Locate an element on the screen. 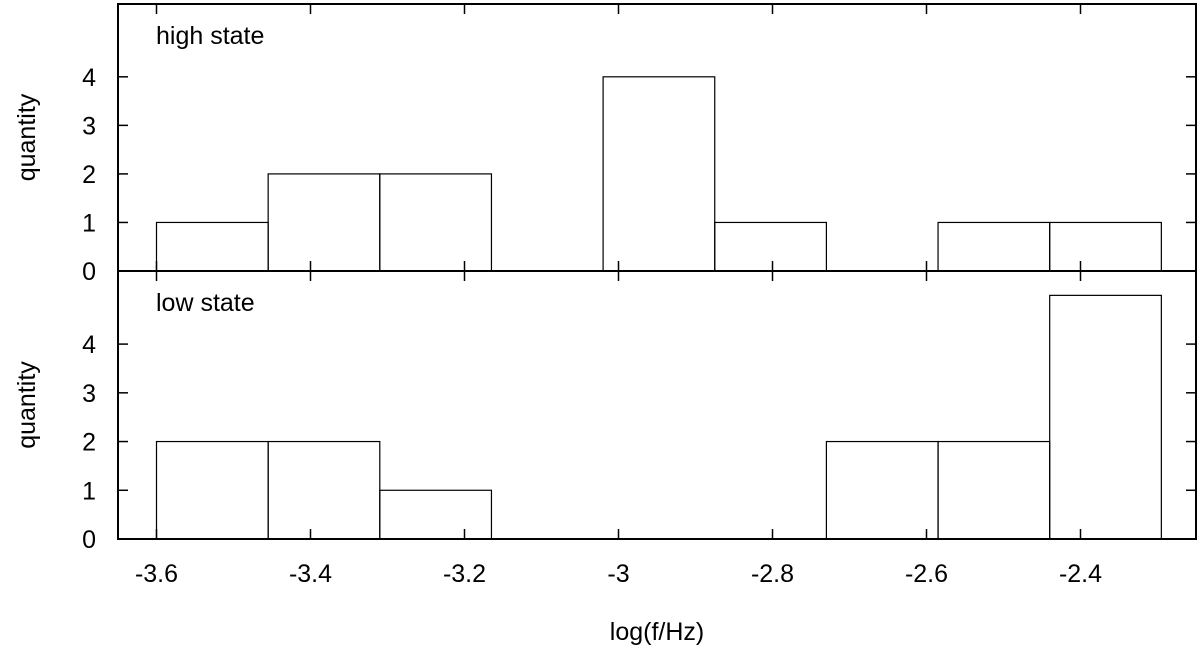 This screenshot has width=1200, height=653. x-tick-label: -2.4 is located at coordinates (1080, 574).